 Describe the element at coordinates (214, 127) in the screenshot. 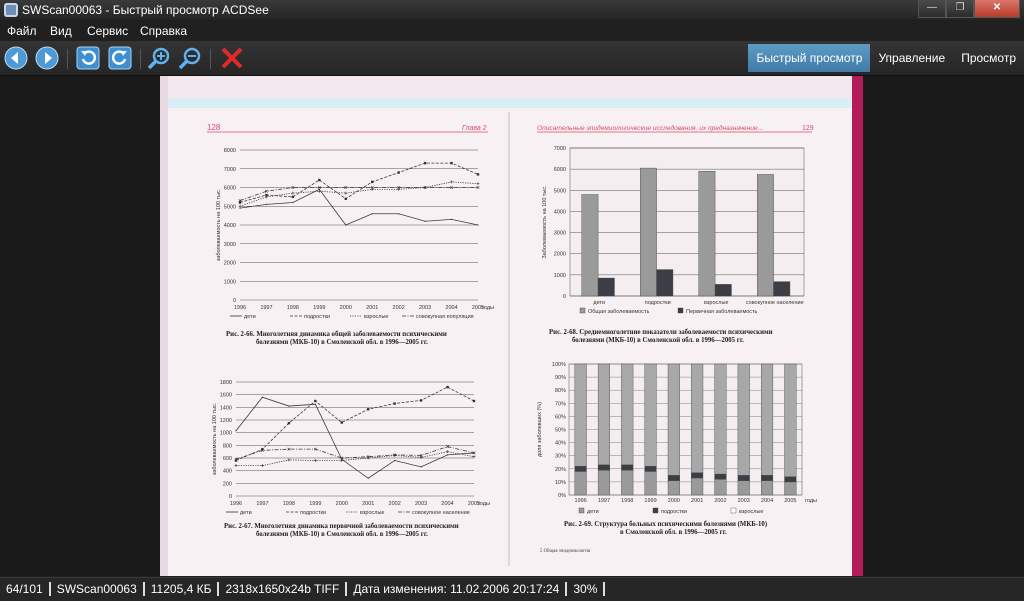

I see `page-number-left: 128` at that location.